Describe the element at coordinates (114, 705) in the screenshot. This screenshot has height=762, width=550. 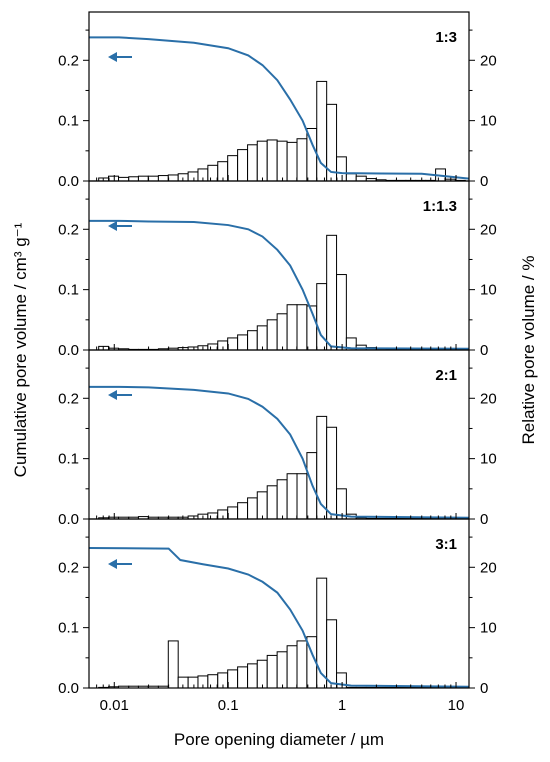
I see `x-tick-label: 0.01` at that location.